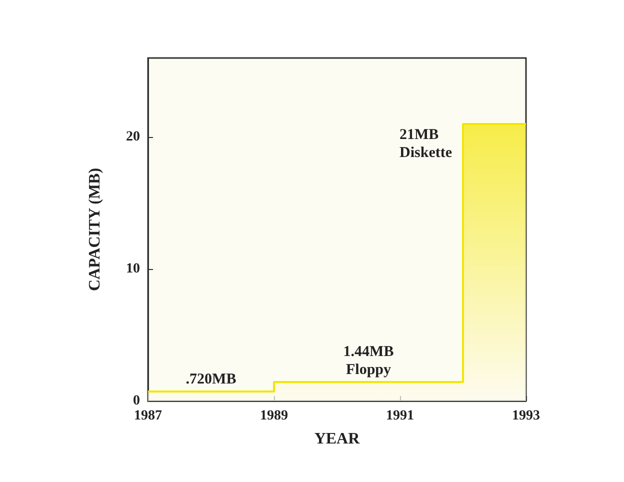 This screenshot has width=624, height=482. Describe the element at coordinates (400, 416) in the screenshot. I see `x-tick-label: 1991` at that location.